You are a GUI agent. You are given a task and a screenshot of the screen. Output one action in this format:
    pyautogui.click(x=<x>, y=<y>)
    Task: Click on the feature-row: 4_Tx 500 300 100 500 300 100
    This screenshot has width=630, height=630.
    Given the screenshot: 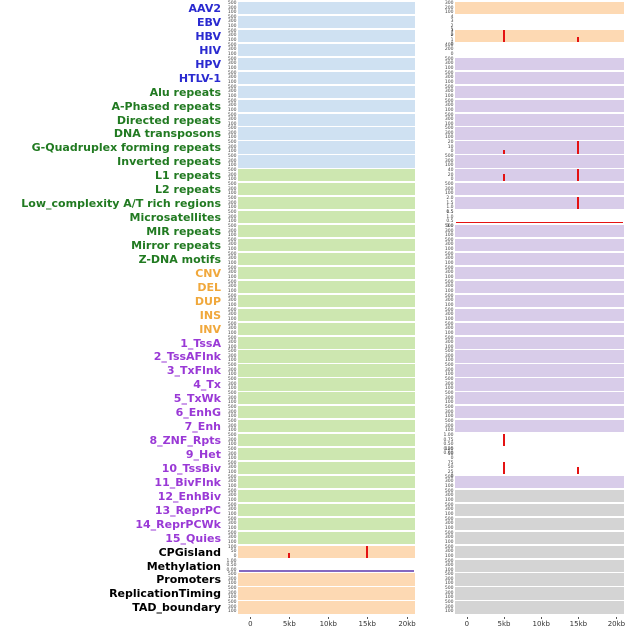 What is the action you would take?
    pyautogui.click(x=313, y=385)
    